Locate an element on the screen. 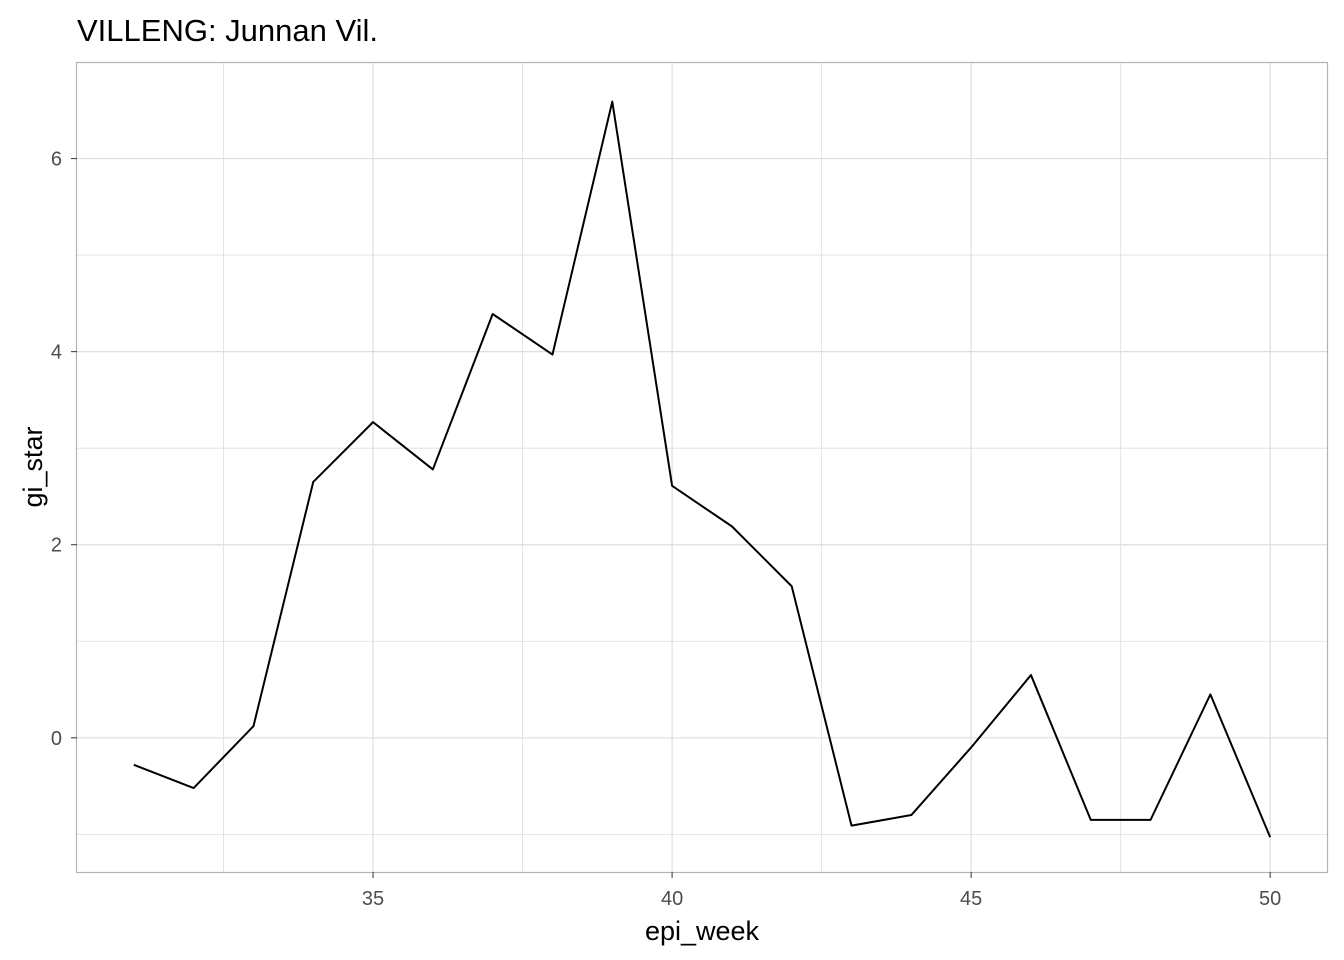  x-tick-label: 35 is located at coordinates (373, 899).